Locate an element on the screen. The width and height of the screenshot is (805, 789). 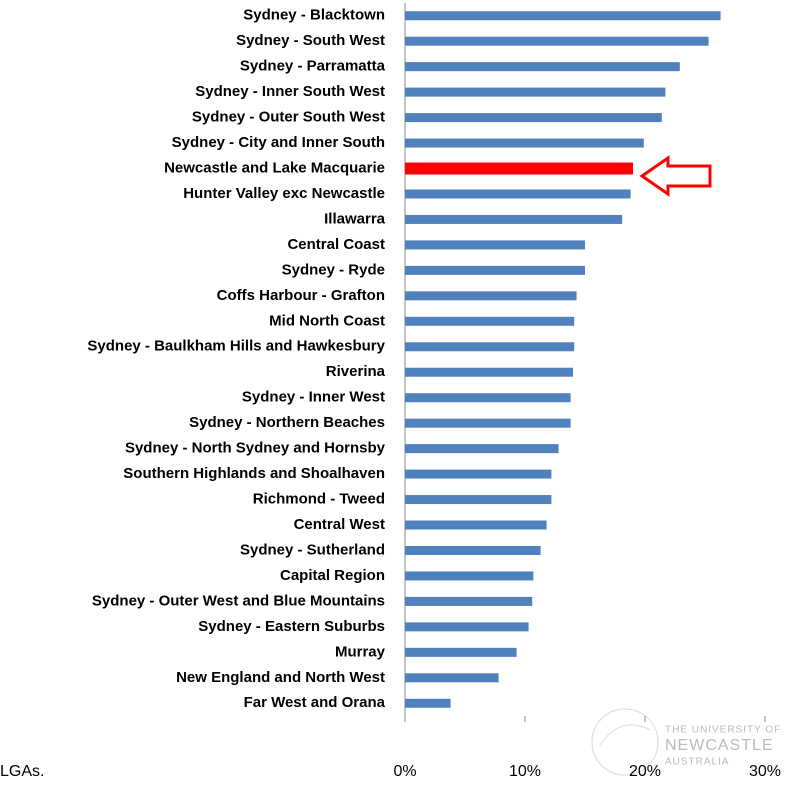
watermark-text: AUSTRALIA is located at coordinates (697, 762).